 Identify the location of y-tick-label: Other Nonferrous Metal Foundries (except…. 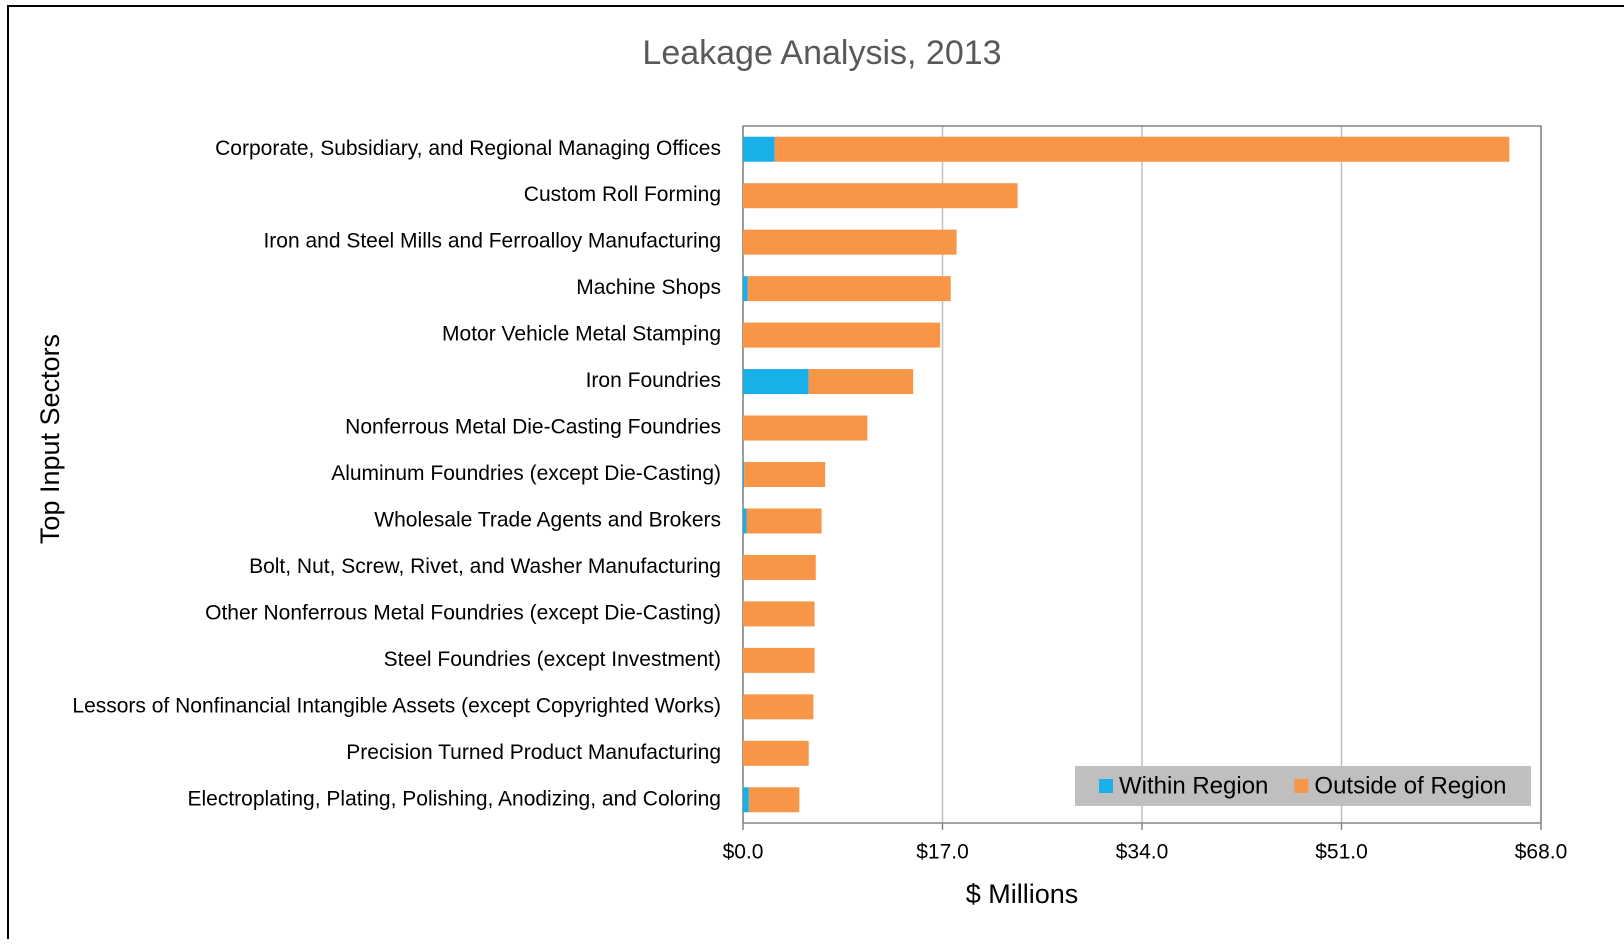
(463, 612).